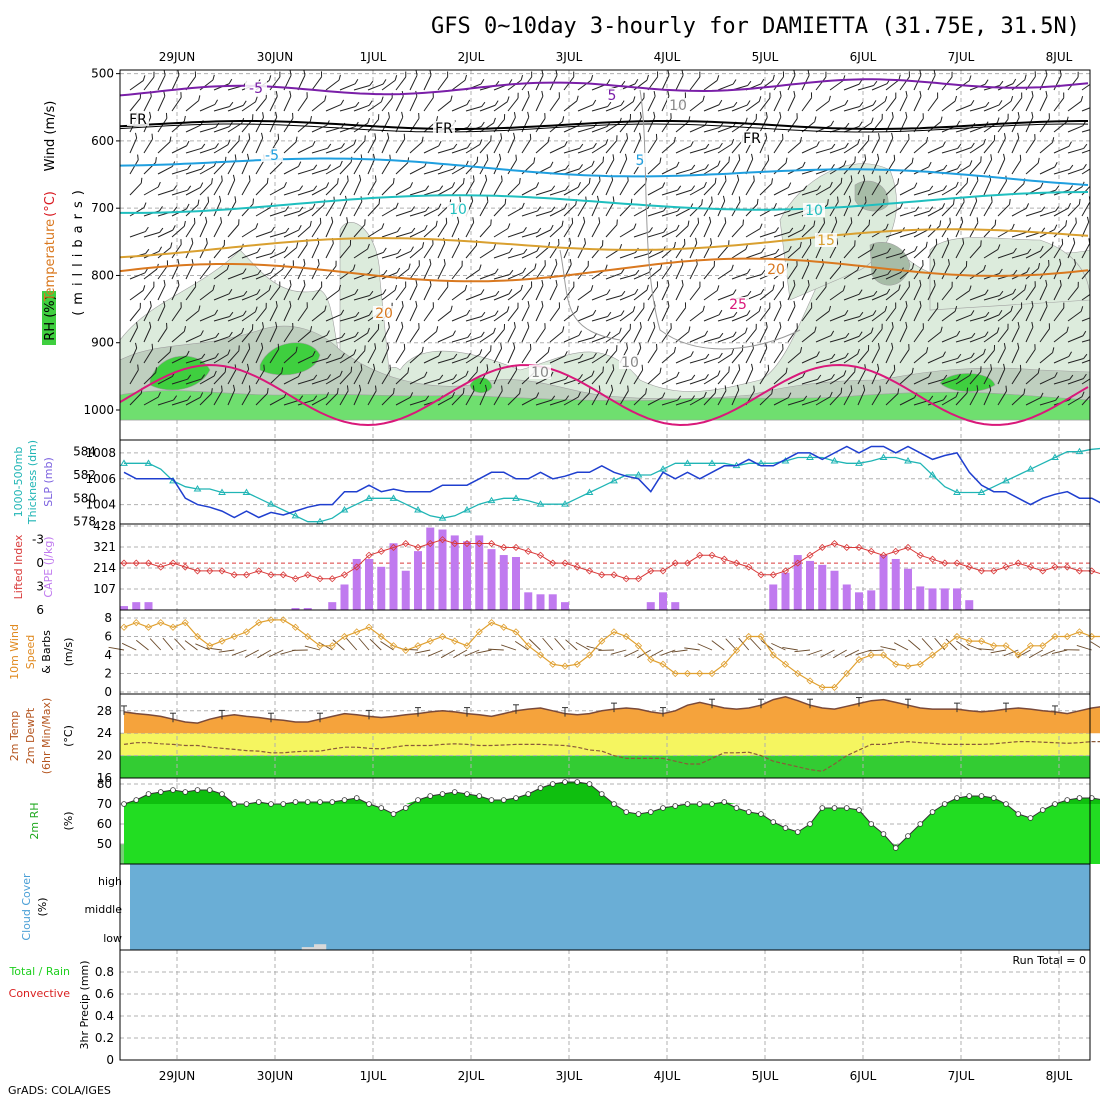  I want to click on wind-10m-barb-staff, so click(940, 644).